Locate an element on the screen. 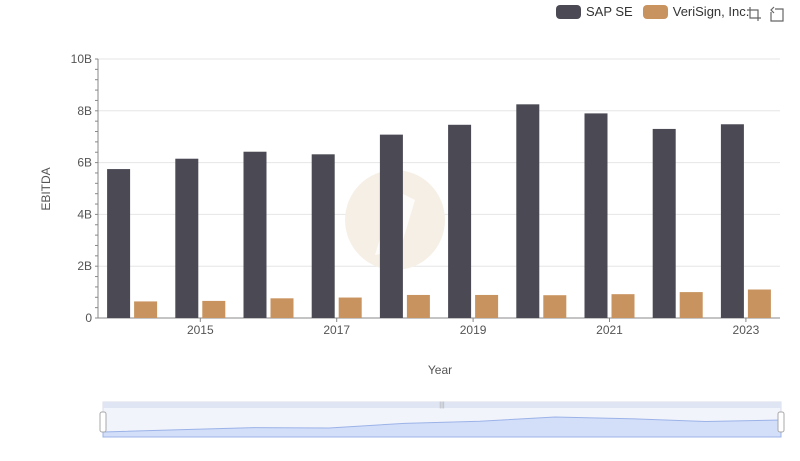  data-zoom-slider: ||| is located at coordinates (442, 419).